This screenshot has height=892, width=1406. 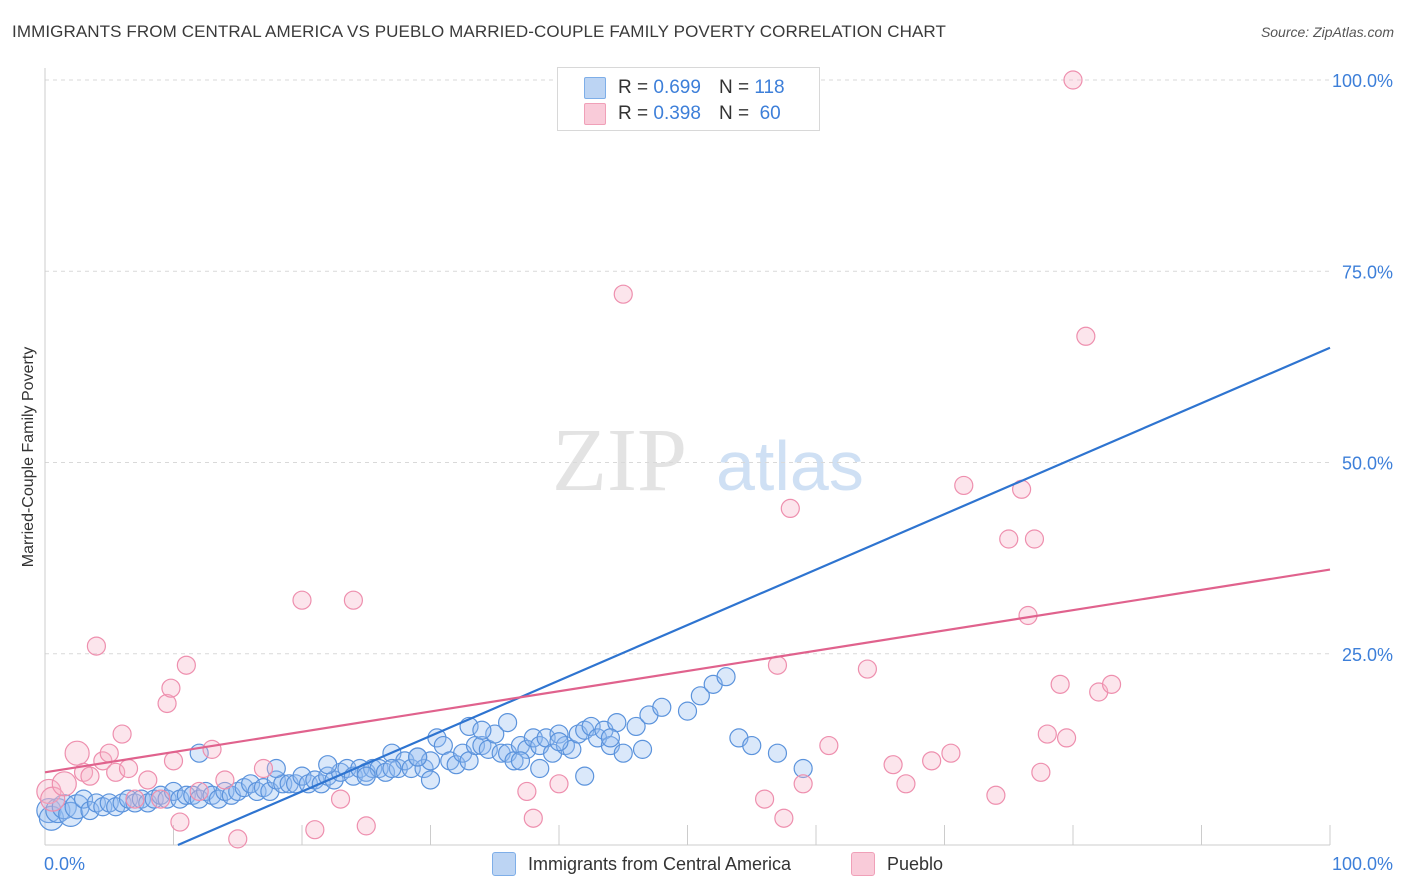 What do you see at coordinates (619, 460) in the screenshot?
I see `watermark-zip: ZIP` at bounding box center [619, 460].